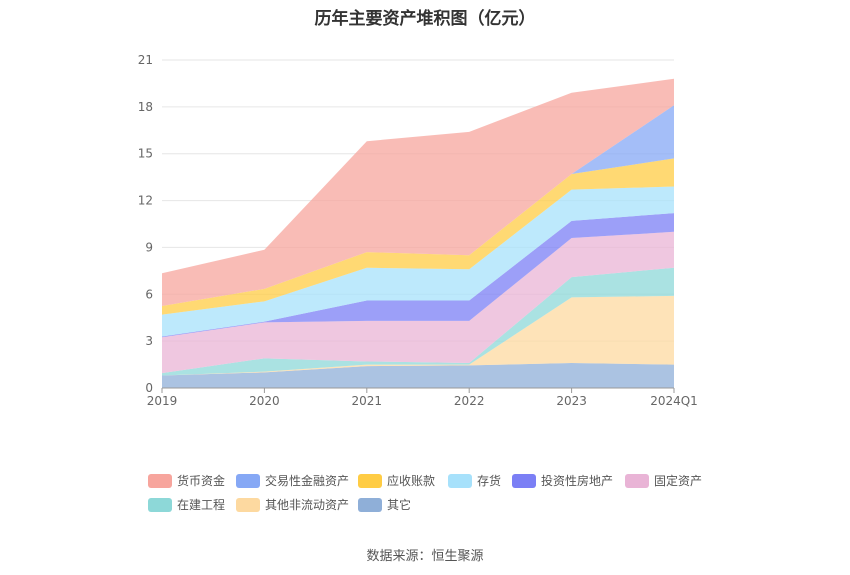  What do you see at coordinates (149, 388) in the screenshot?
I see `y-tick-label: 0` at bounding box center [149, 388].